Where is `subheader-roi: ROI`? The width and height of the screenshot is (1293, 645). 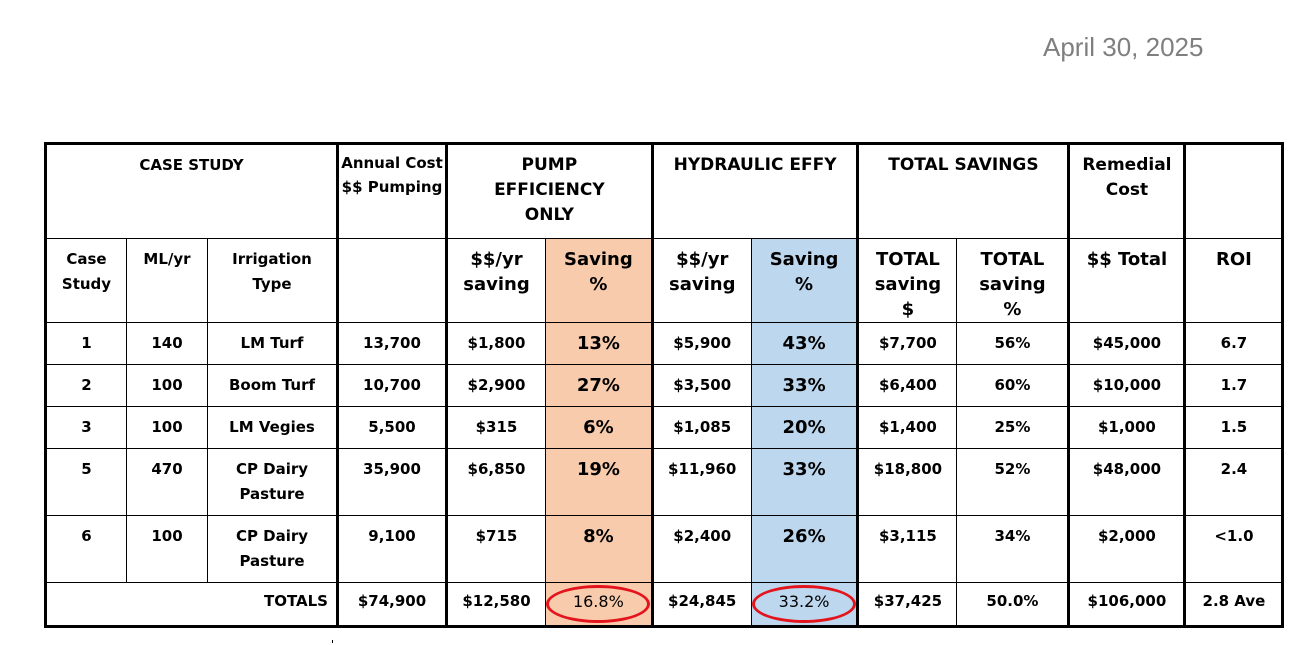 subheader-roi: ROI is located at coordinates (1234, 280).